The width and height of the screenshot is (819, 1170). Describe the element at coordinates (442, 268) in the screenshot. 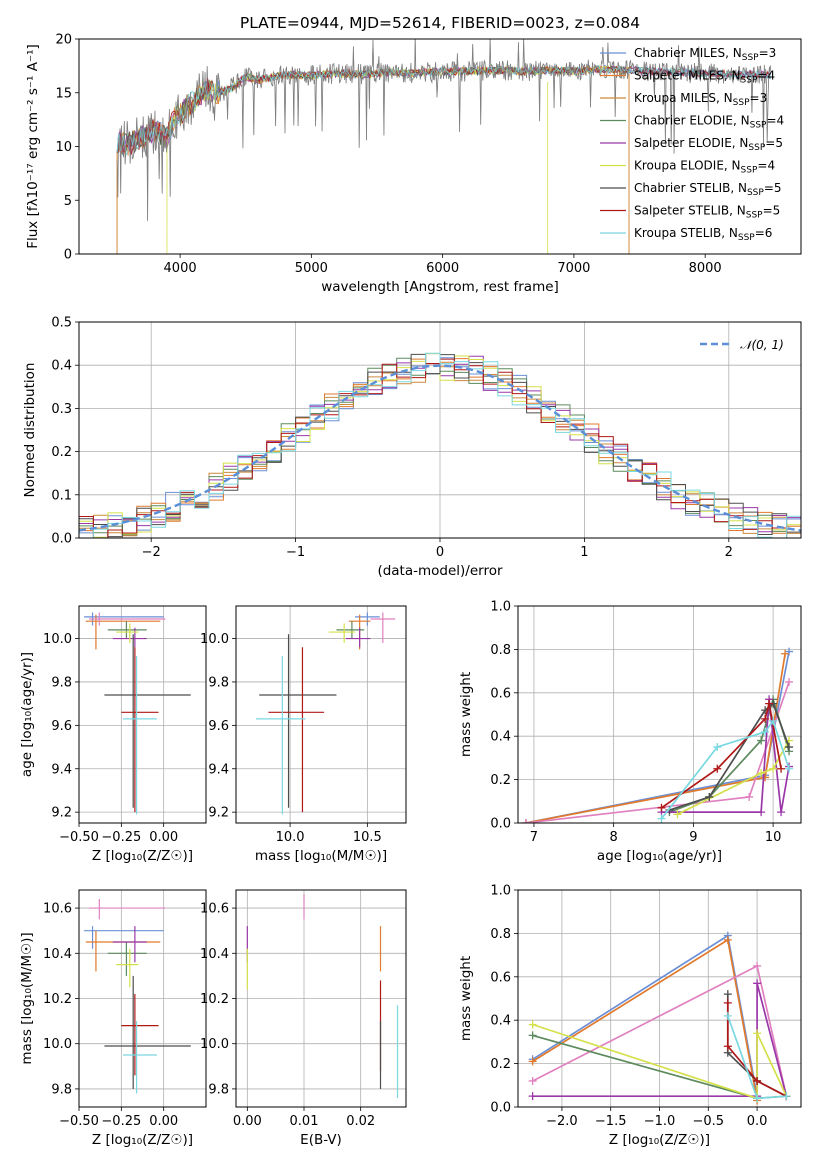

I see `x-tick-label: 6000` at that location.